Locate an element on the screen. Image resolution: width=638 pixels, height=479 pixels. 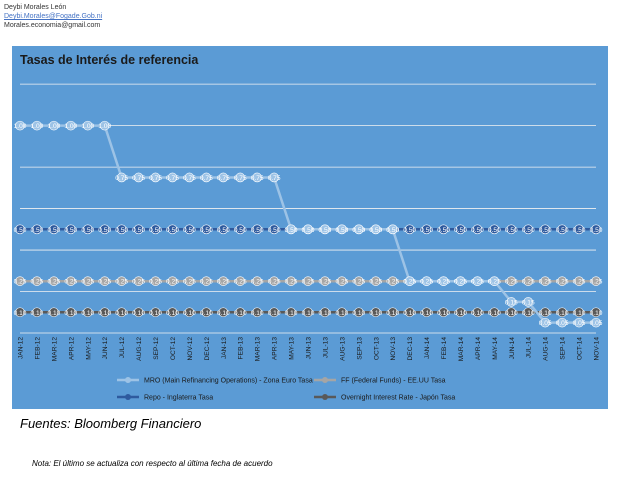
legend-label: Overnight Interest Rate - Japón Tasa is located at coordinates (398, 398).